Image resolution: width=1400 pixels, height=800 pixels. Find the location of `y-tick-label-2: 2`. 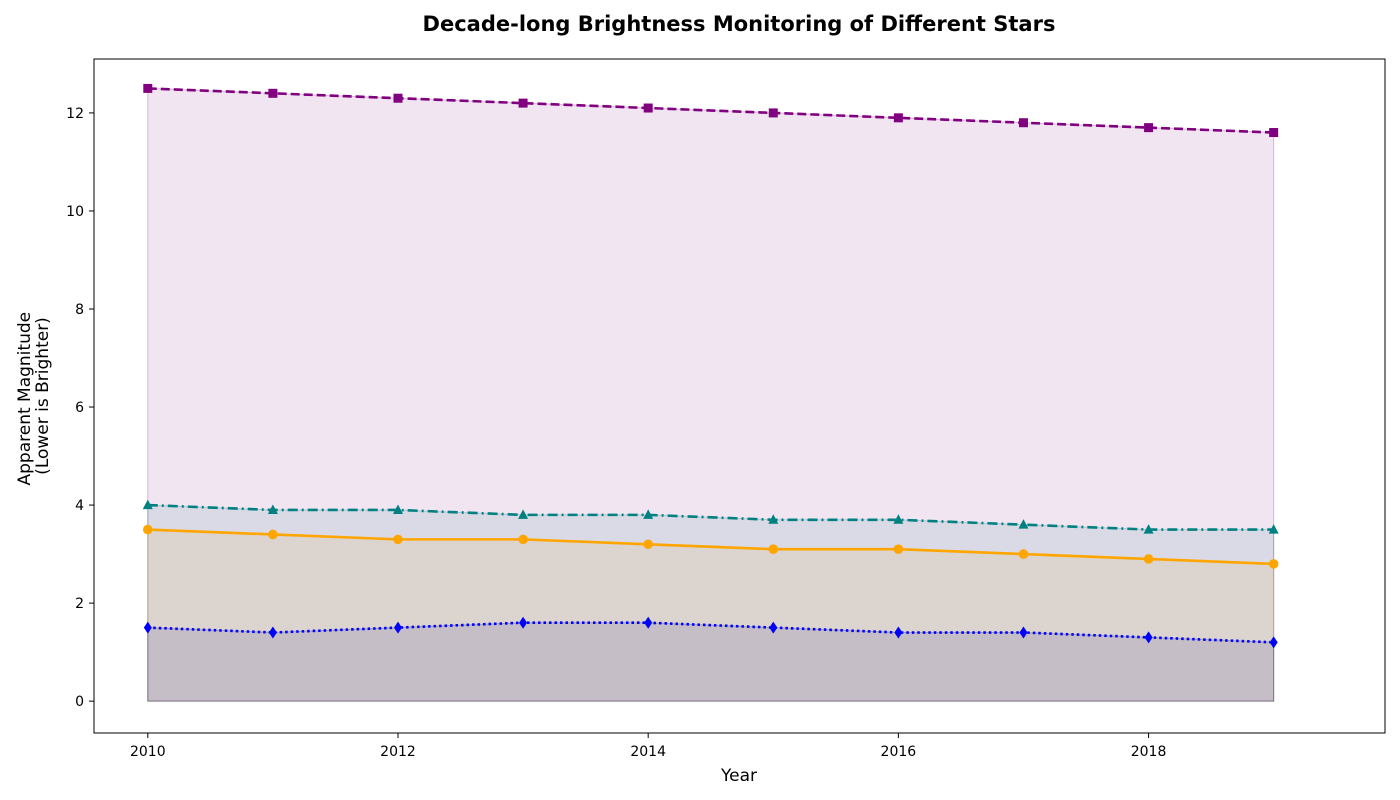

y-tick-label-2: 2 is located at coordinates (79, 604).